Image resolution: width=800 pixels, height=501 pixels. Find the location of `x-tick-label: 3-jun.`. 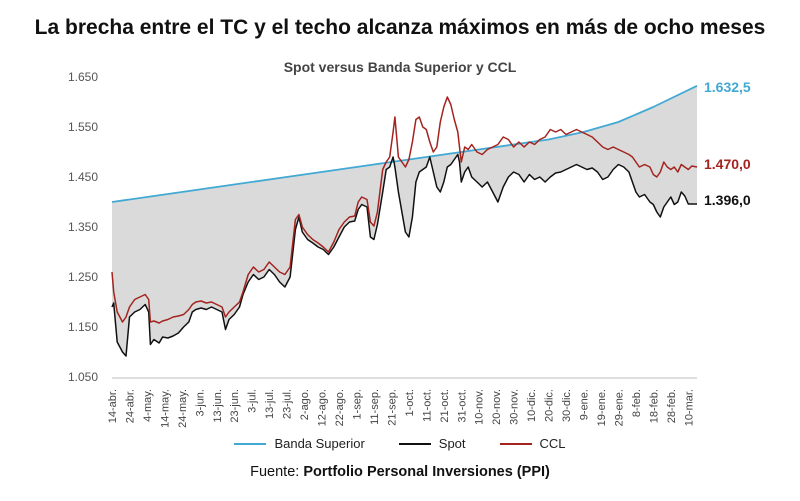

x-tick-label: 3-jun. is located at coordinates (200, 403).